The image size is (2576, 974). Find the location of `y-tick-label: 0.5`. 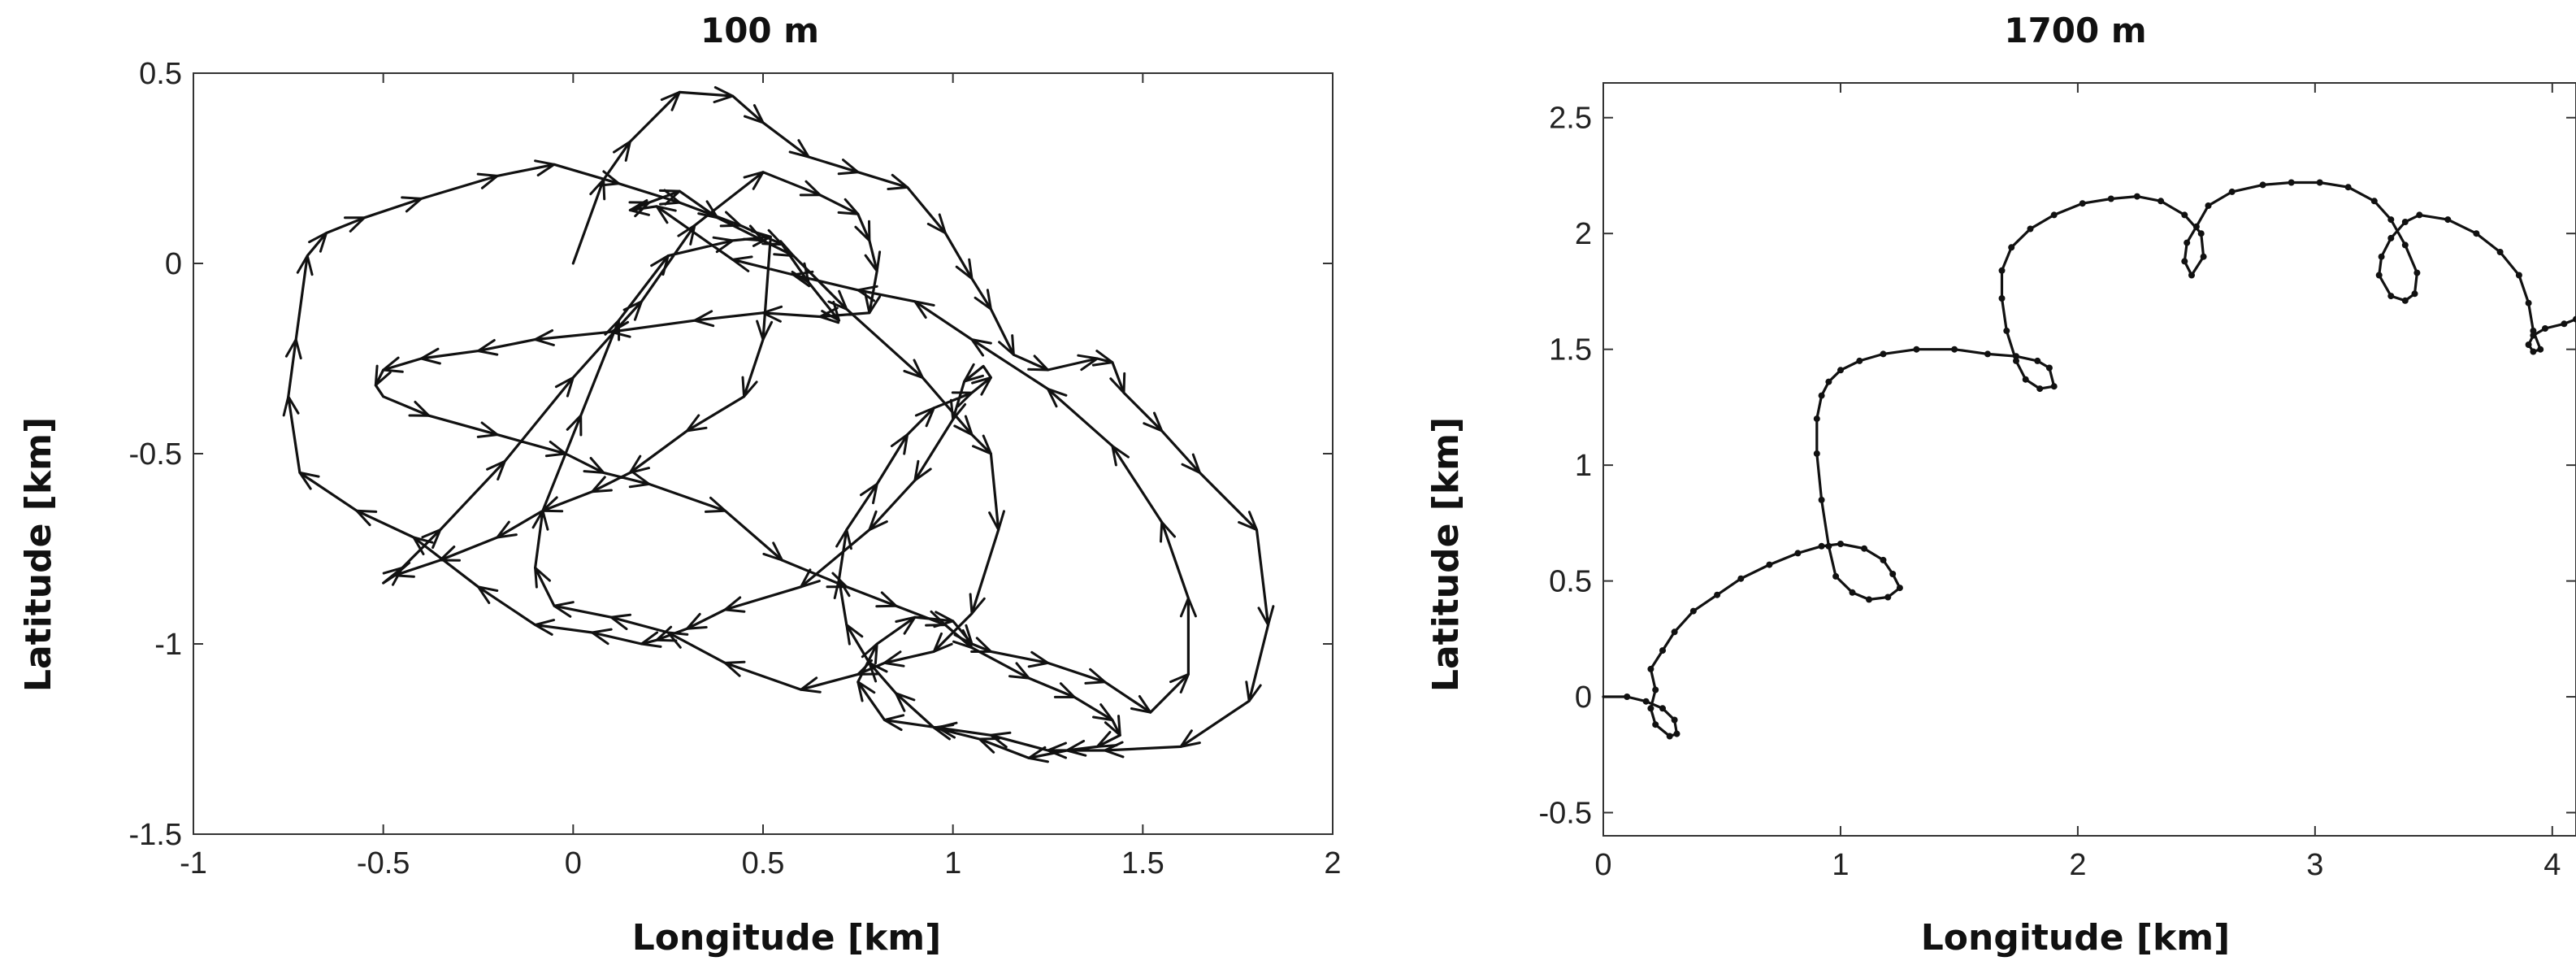

y-tick-label: 0.5 is located at coordinates (1570, 582).